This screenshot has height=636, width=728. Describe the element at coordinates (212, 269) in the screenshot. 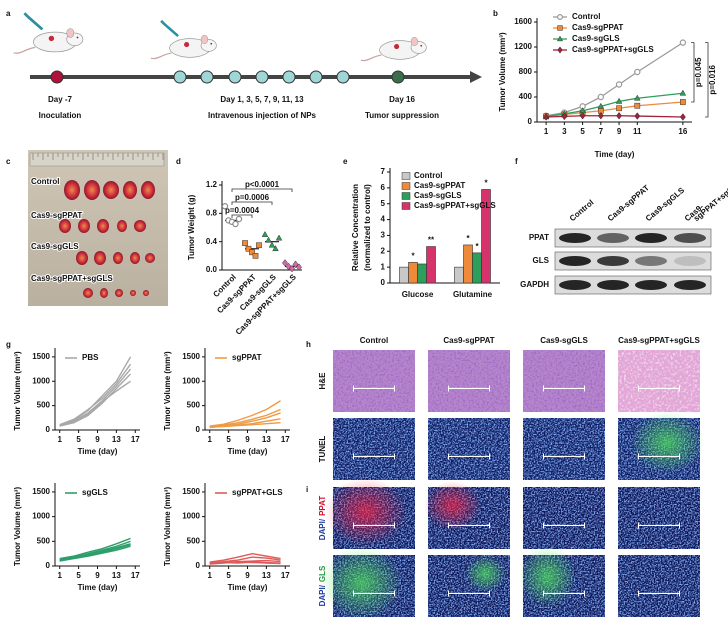

I see `y-tick-label: 0.0` at that location.